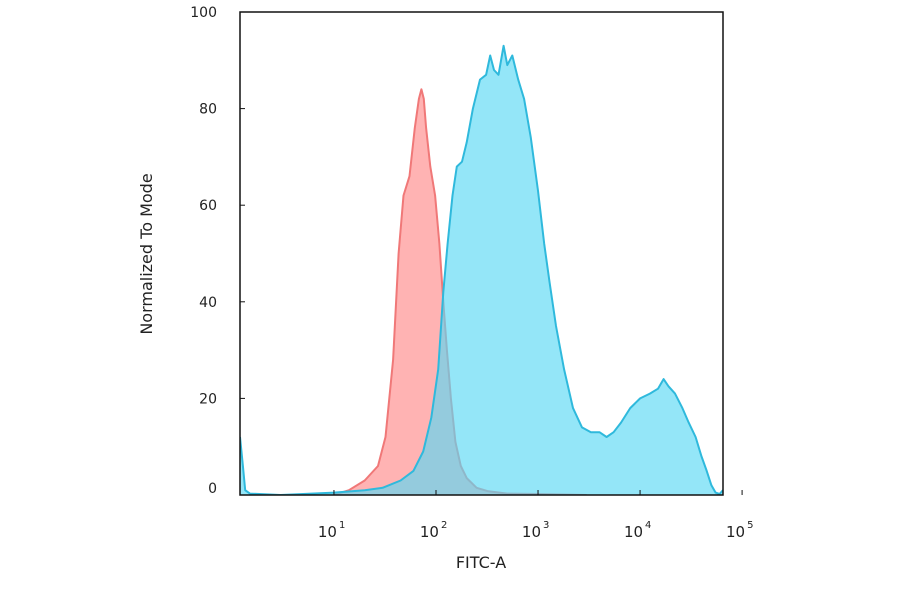 Image resolution: width=900 pixels, height=599 pixels. Describe the element at coordinates (208, 303) in the screenshot. I see `y-tick-label: 40` at that location.